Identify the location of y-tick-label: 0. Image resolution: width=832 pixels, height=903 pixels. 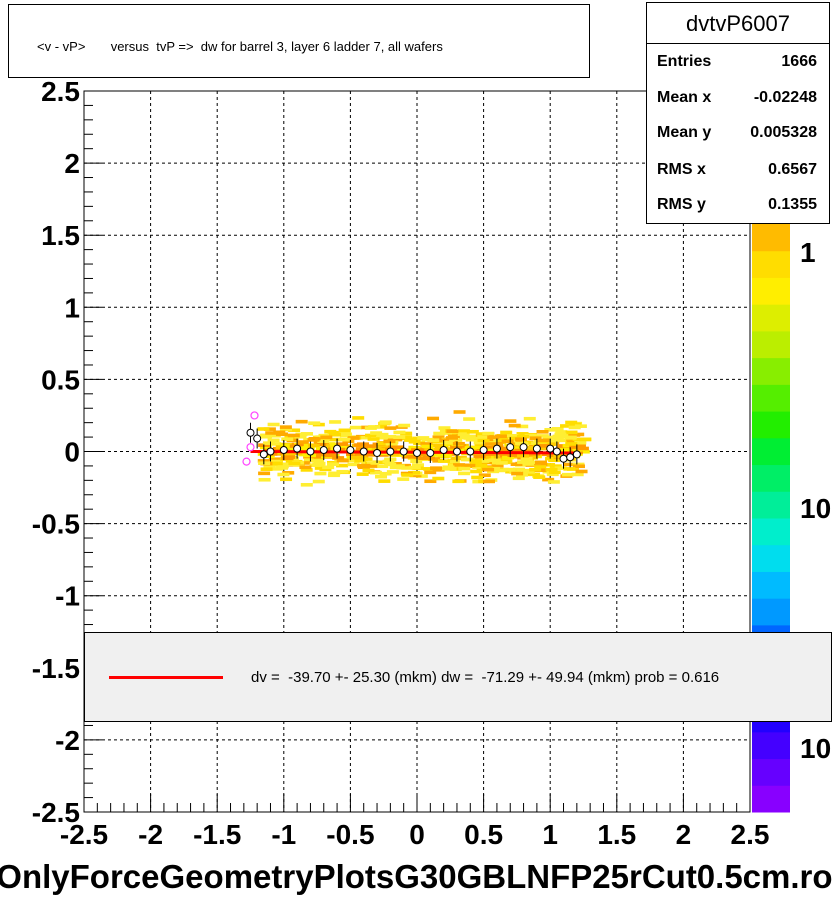
(72, 452).